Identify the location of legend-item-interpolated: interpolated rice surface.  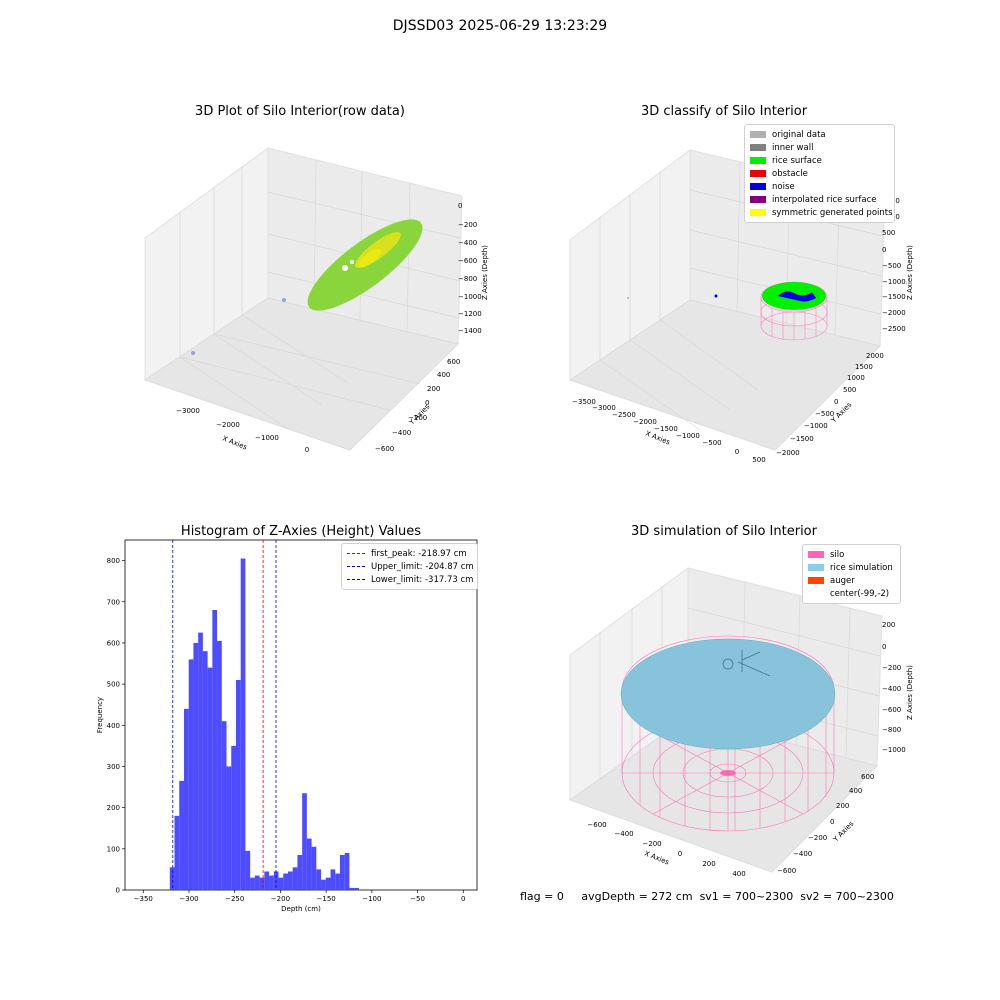
(819, 199).